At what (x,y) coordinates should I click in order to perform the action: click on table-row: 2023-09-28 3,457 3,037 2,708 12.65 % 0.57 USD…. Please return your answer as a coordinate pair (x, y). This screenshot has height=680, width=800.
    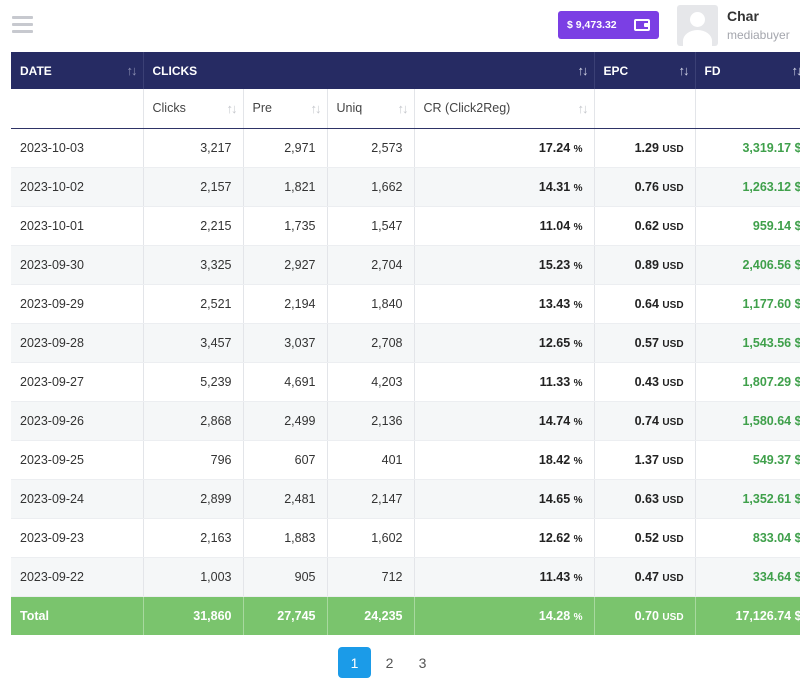
    Looking at the image, I should click on (405, 343).